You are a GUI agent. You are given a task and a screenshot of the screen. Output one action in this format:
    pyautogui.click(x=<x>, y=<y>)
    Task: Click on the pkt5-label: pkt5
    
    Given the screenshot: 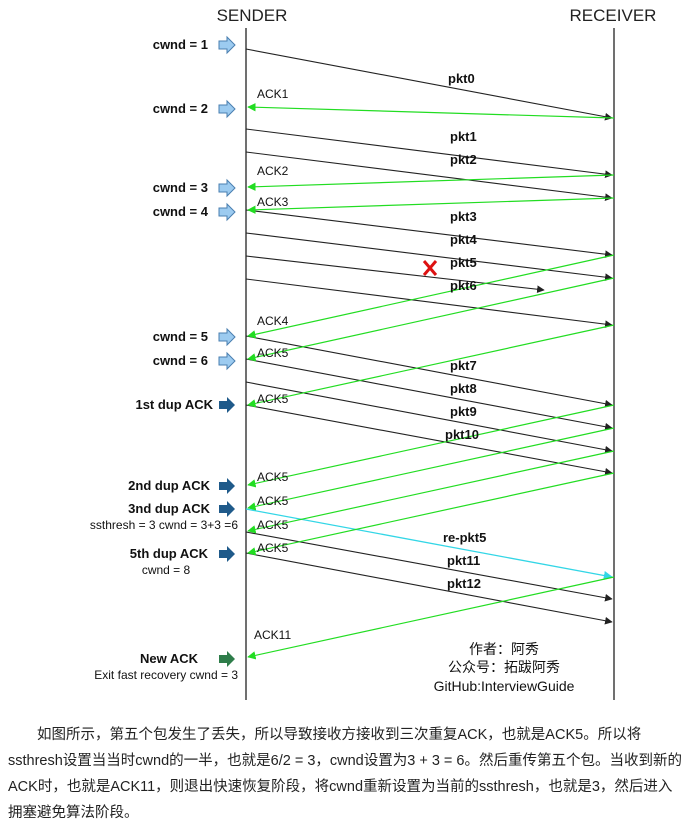 What is the action you would take?
    pyautogui.click(x=463, y=262)
    